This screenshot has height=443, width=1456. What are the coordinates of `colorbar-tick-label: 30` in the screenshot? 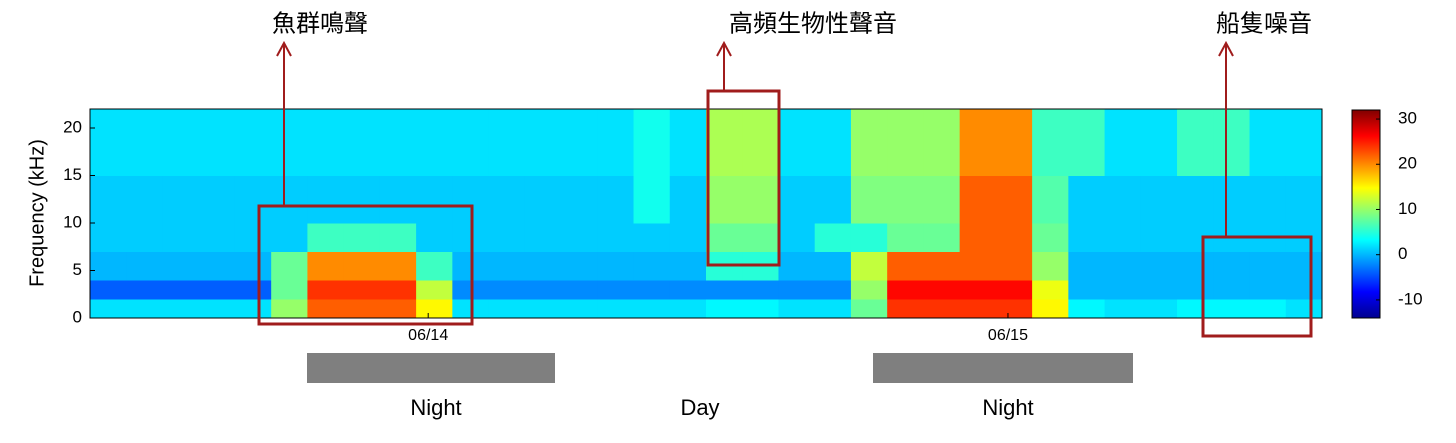 It's located at (1407, 118).